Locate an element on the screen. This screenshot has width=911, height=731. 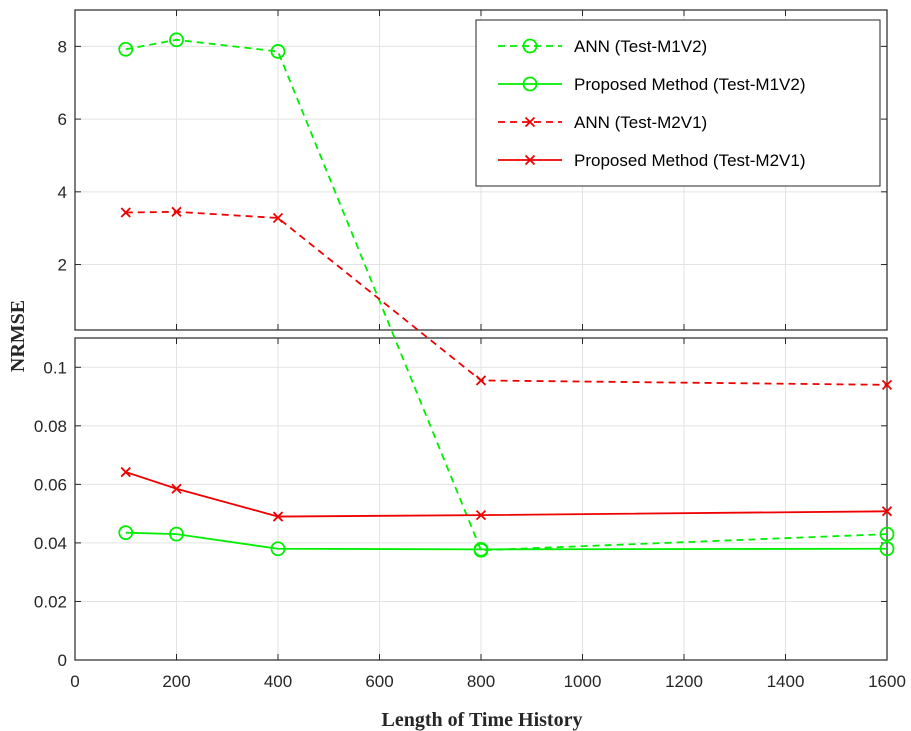
legend-item-2: ANN (Test-M2V1) is located at coordinates (602, 122).